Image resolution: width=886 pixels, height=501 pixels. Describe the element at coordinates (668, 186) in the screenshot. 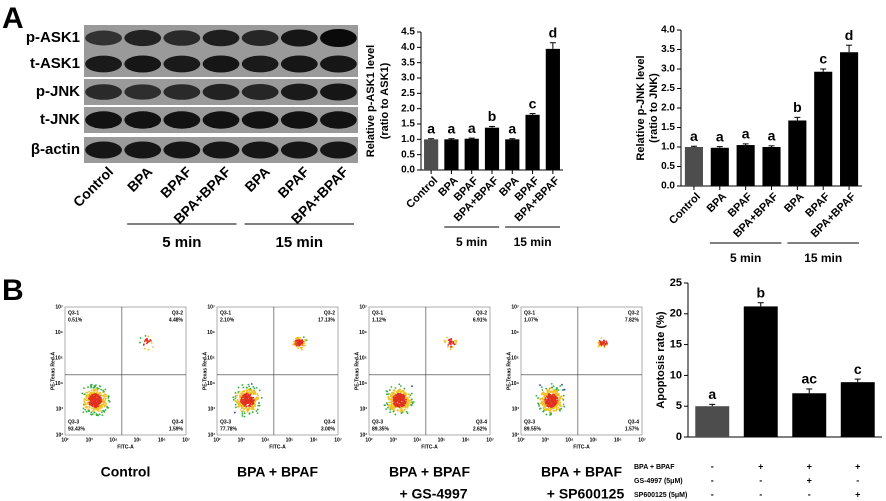

I see `y-tick-label: 0.0` at that location.